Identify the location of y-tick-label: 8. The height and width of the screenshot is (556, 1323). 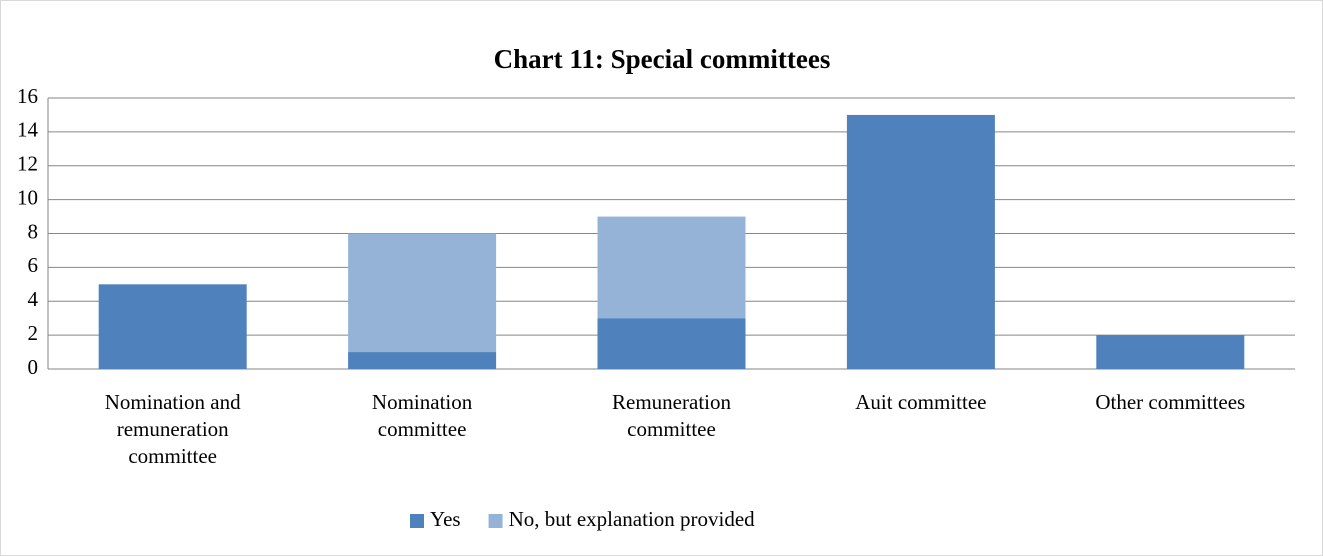
(33, 231).